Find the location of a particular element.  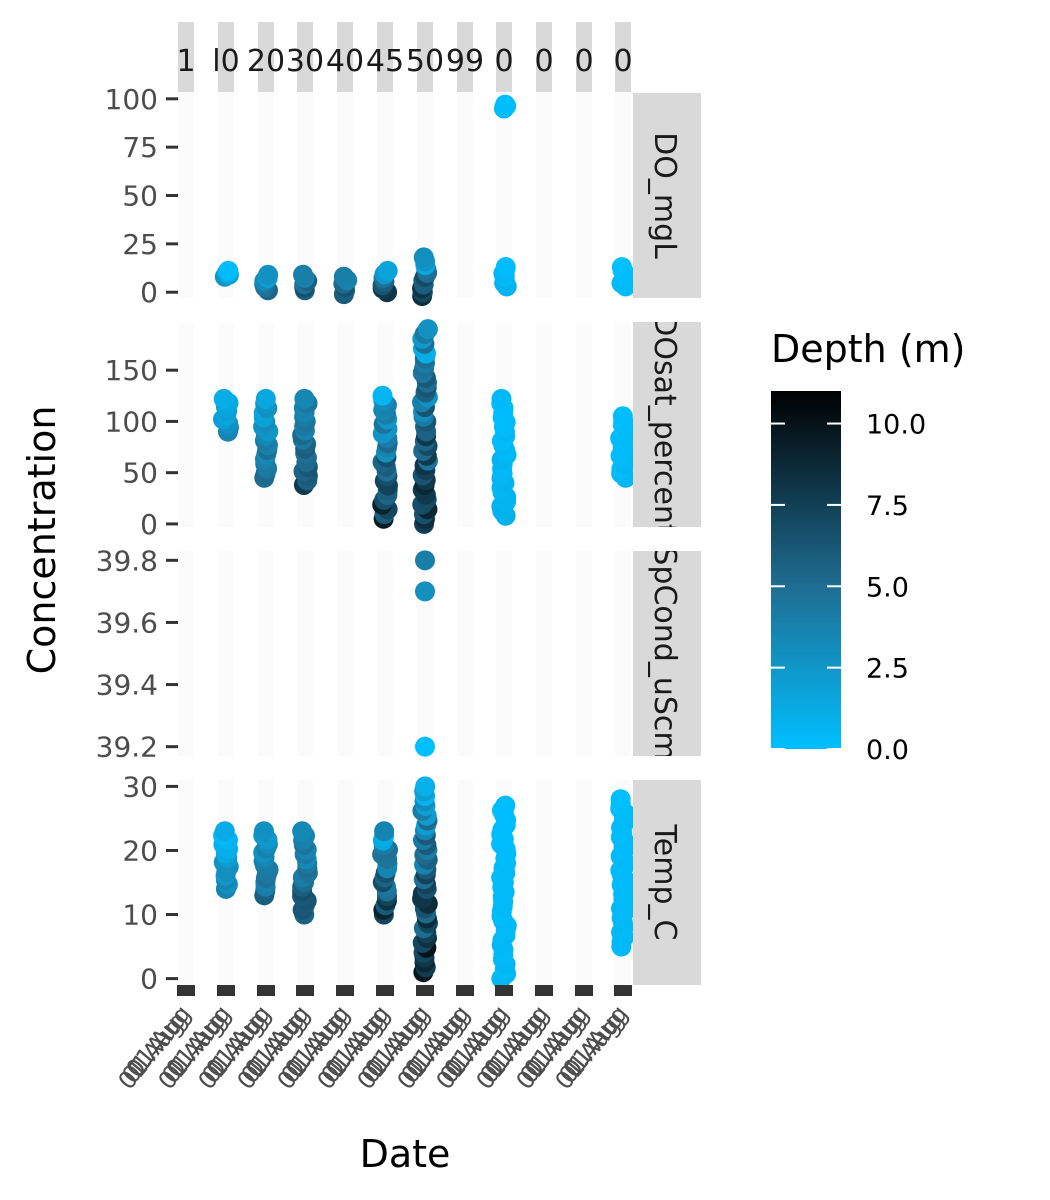

row-strip-label: DOsat_percent is located at coordinates (664, 424).